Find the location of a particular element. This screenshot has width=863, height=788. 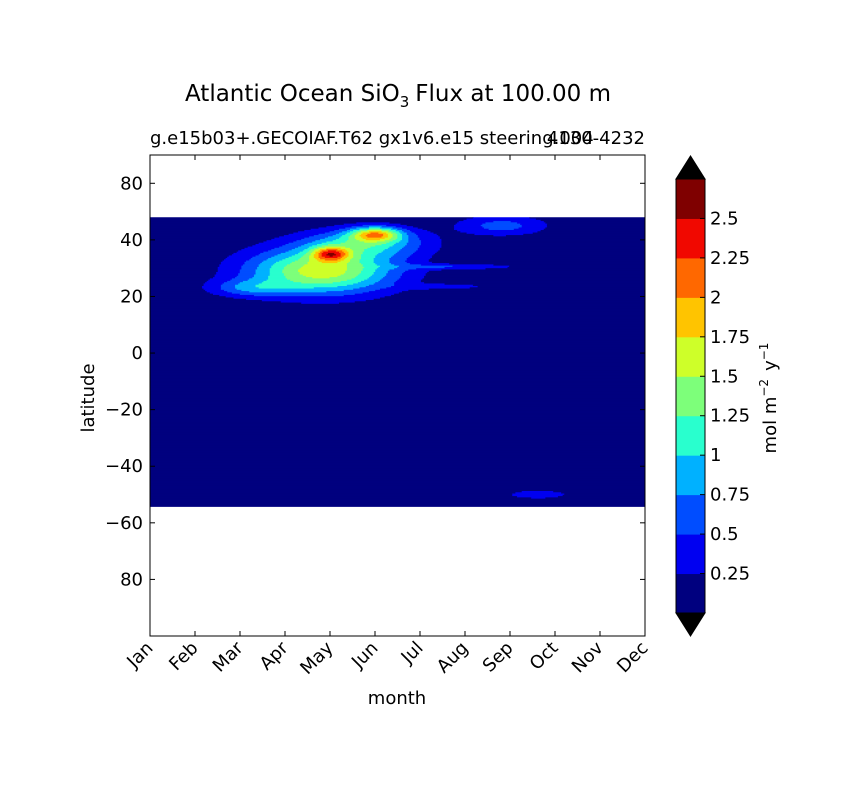

colorbar-extend-max is located at coordinates (690, 167).